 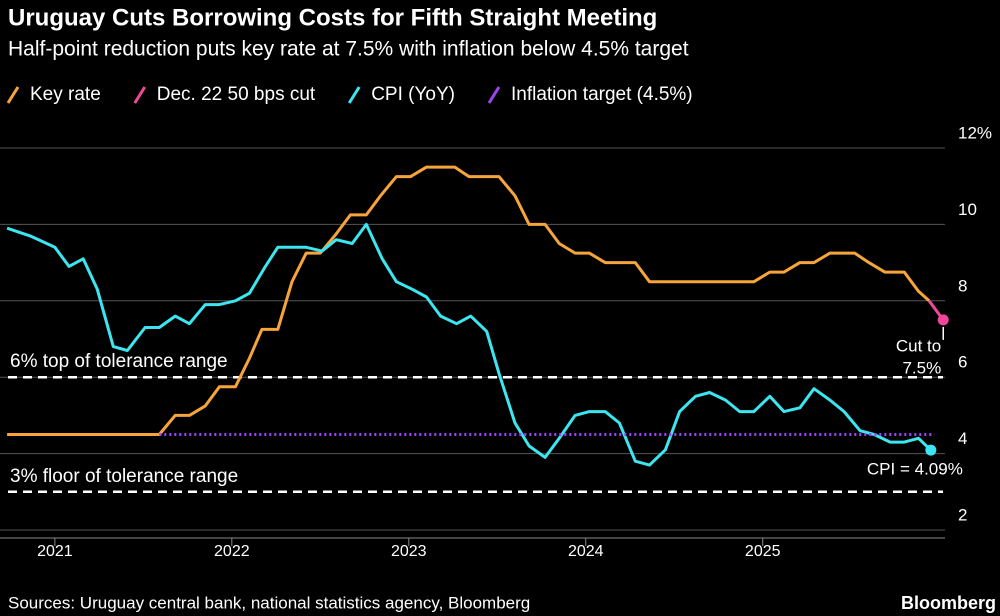 What do you see at coordinates (65, 94) in the screenshot?
I see `legend-label: Key rate` at bounding box center [65, 94].